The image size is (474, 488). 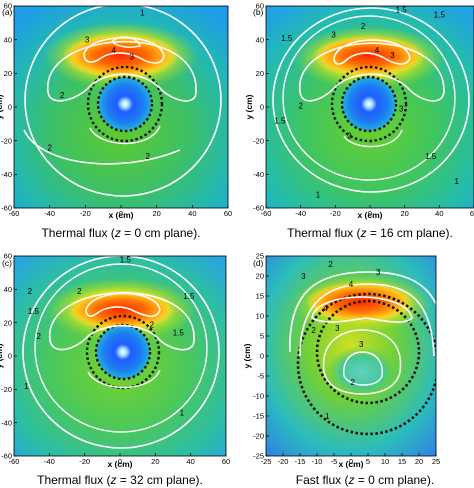 What do you see at coordinates (120, 480) in the screenshot?
I see `panel-c-caption: Thermal flux (z = 32 cm plane).` at bounding box center [120, 480].